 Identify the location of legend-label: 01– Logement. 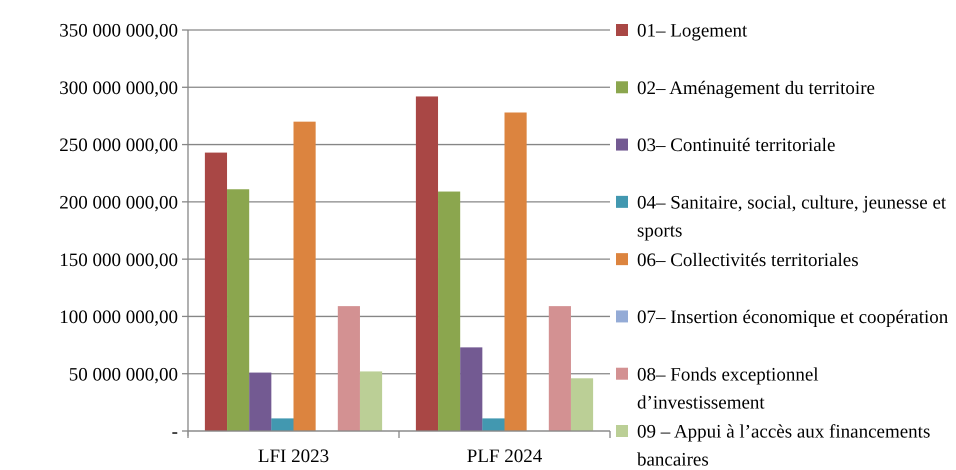
(692, 31).